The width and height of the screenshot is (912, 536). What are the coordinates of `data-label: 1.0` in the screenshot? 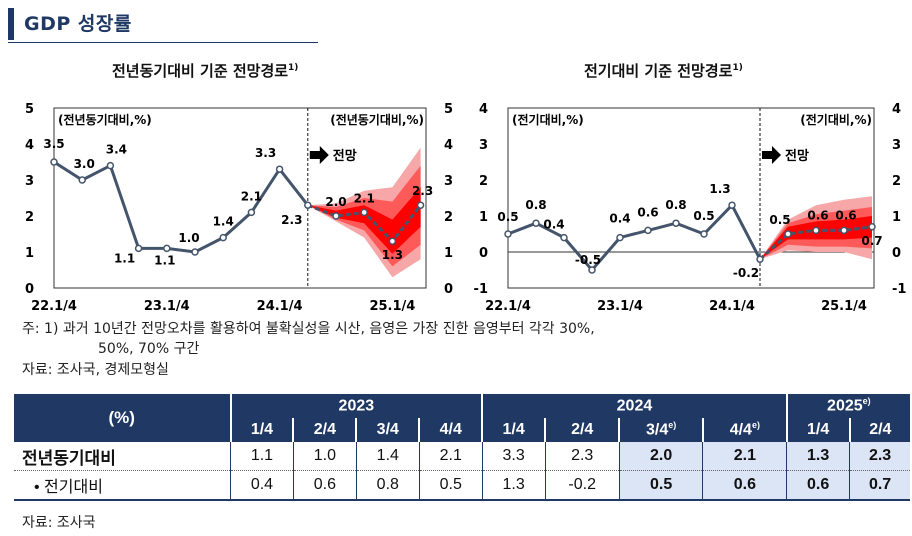 It's located at (188, 238).